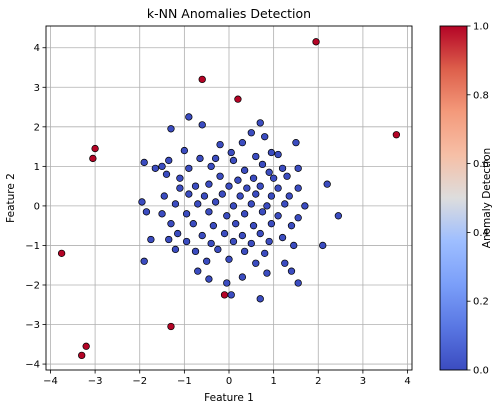 The height and width of the screenshot is (409, 498). Describe the element at coordinates (229, 381) in the screenshot. I see `x-tick-label: 0` at that location.